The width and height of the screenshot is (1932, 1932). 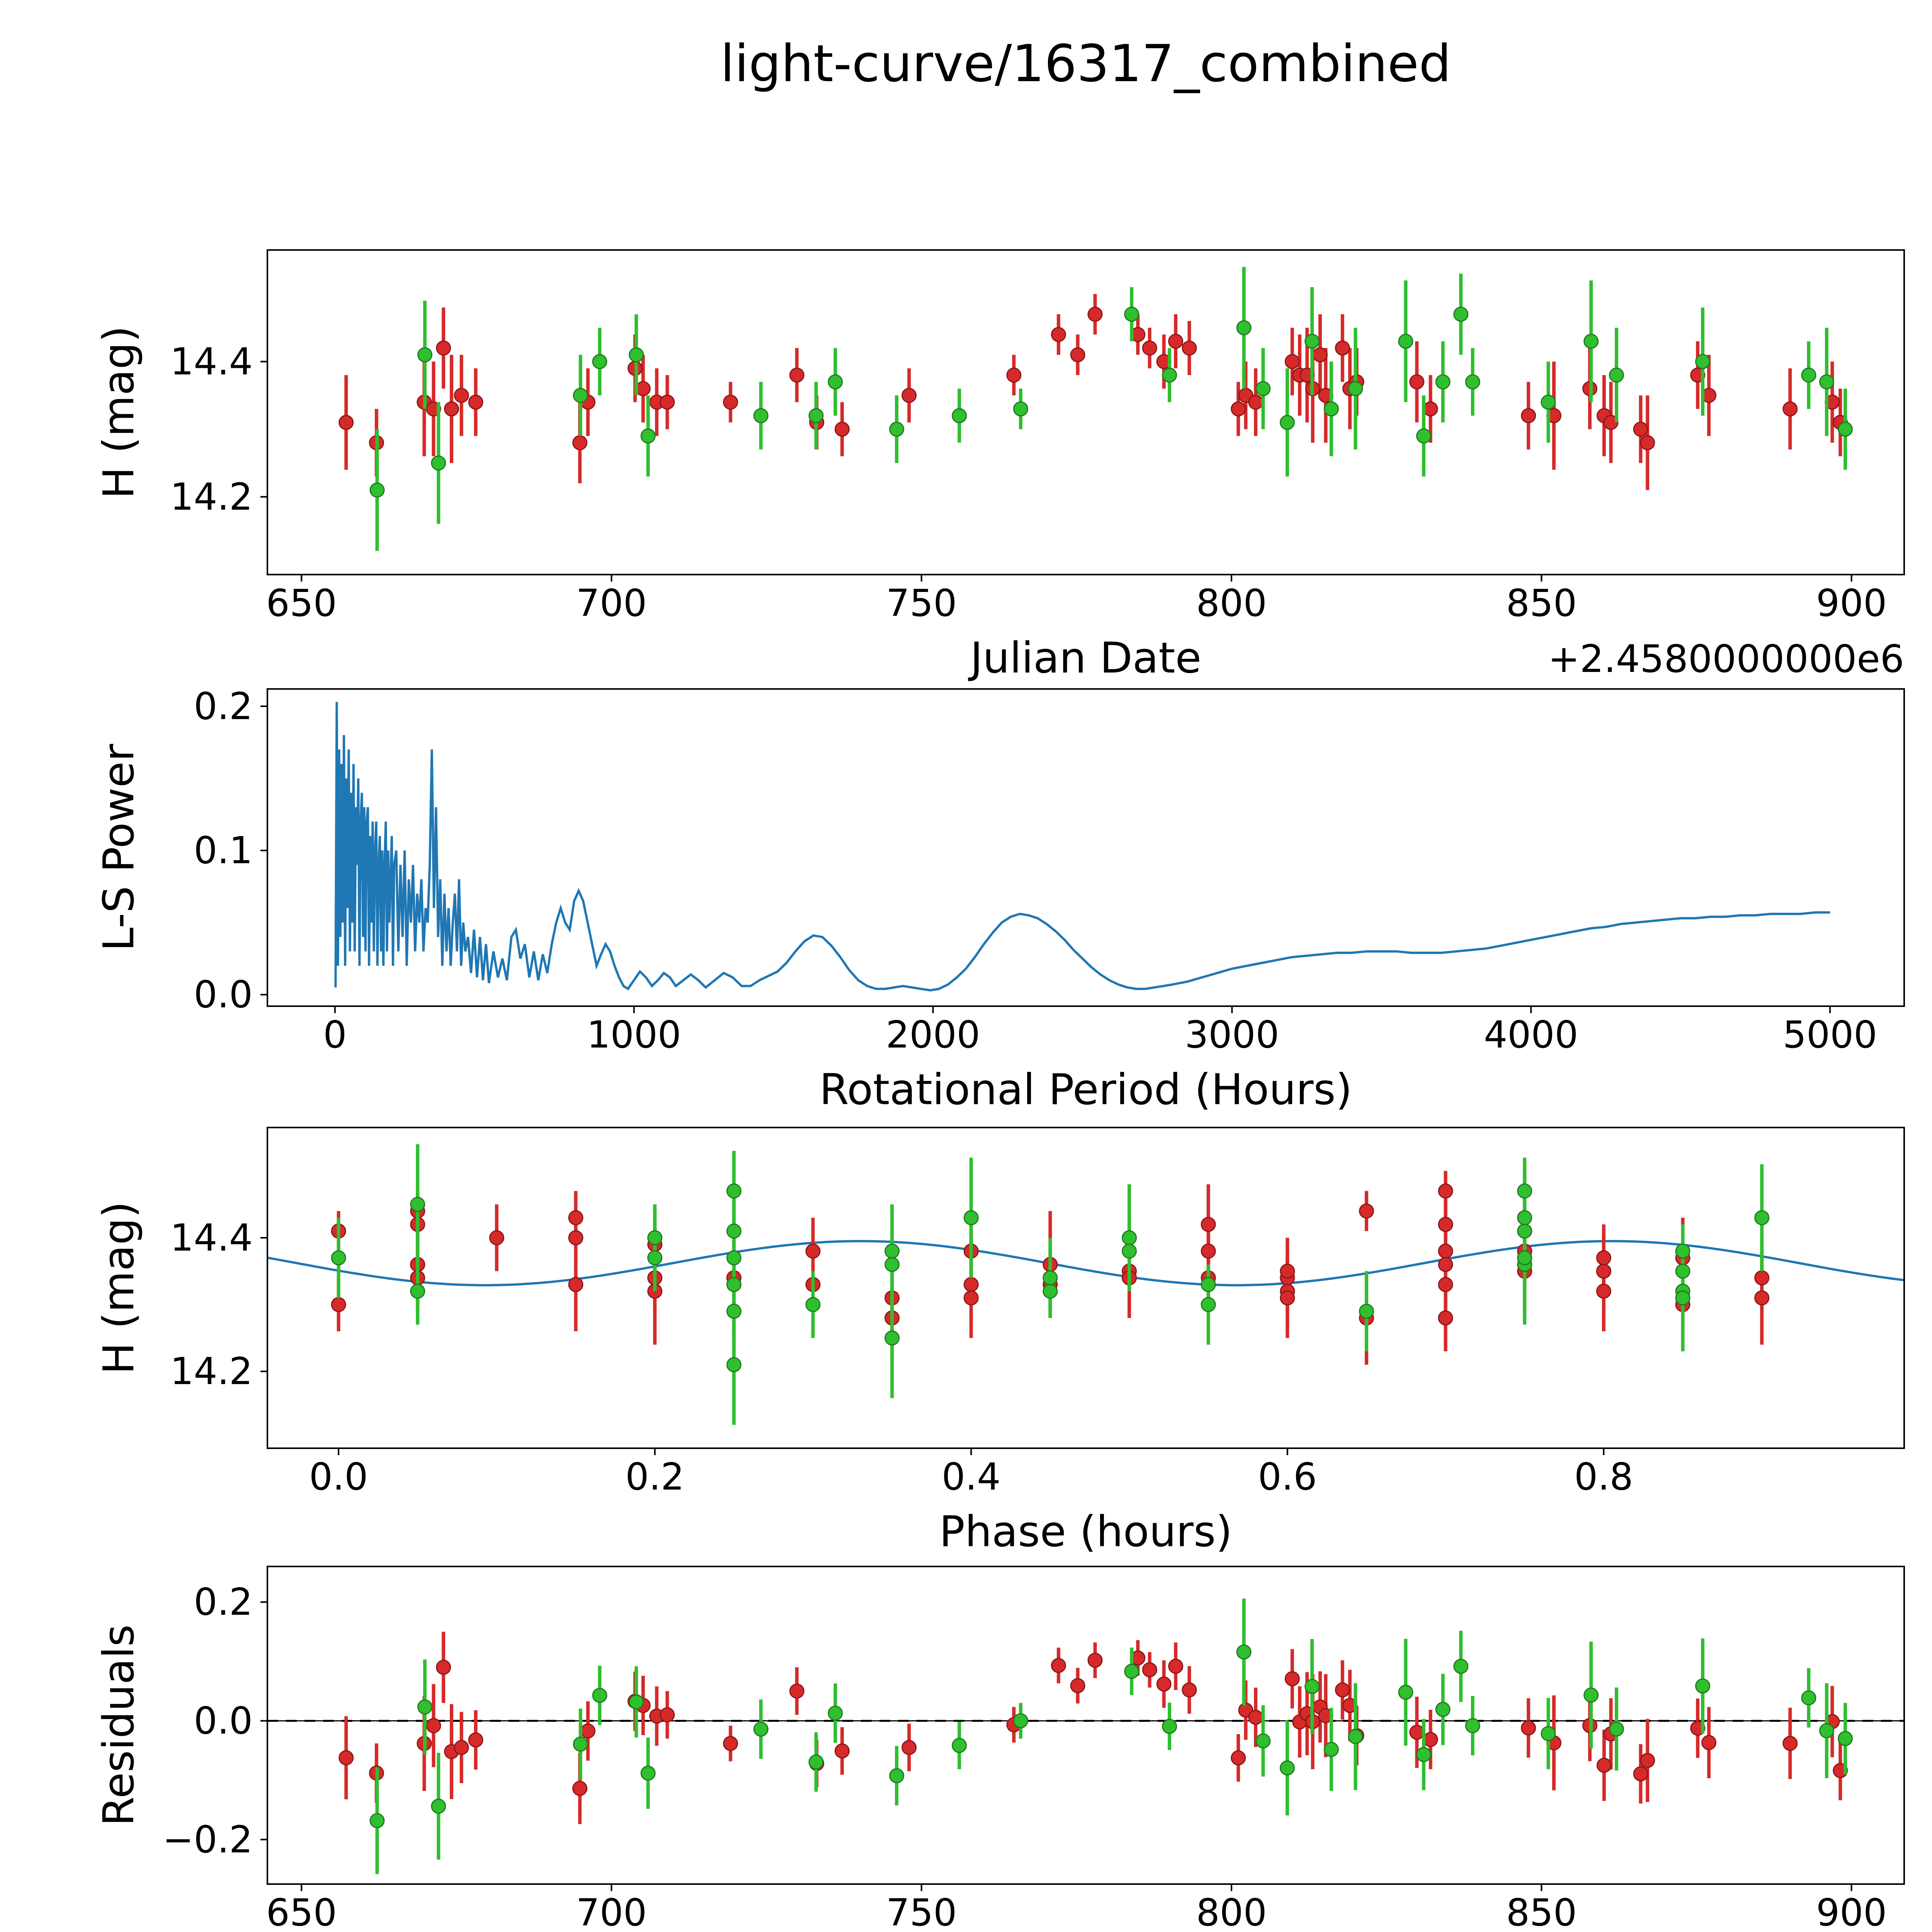 I want to click on residuals-y-tick-label: −0.2, so click(x=208, y=1840).